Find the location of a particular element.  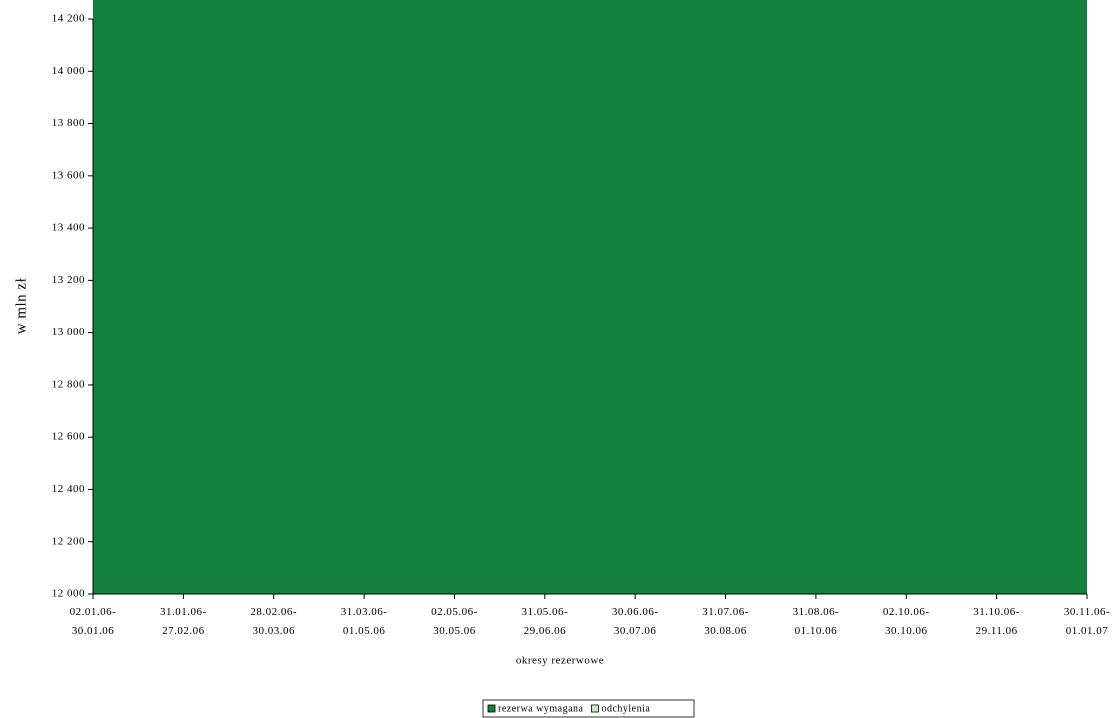

x-tick-label: 31.08.06-01.10.06 is located at coordinates (816, 621).